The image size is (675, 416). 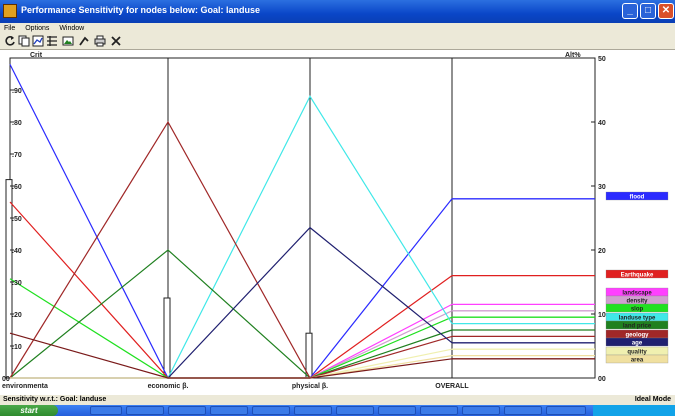 What do you see at coordinates (17, 315) in the screenshot?
I see `left-tick-label: .20` at bounding box center [17, 315].